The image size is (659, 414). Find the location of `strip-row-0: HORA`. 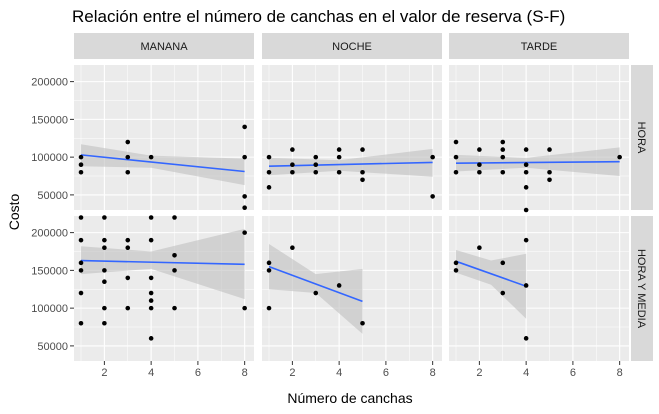

strip-row-0: HORA is located at coordinates (642, 137).